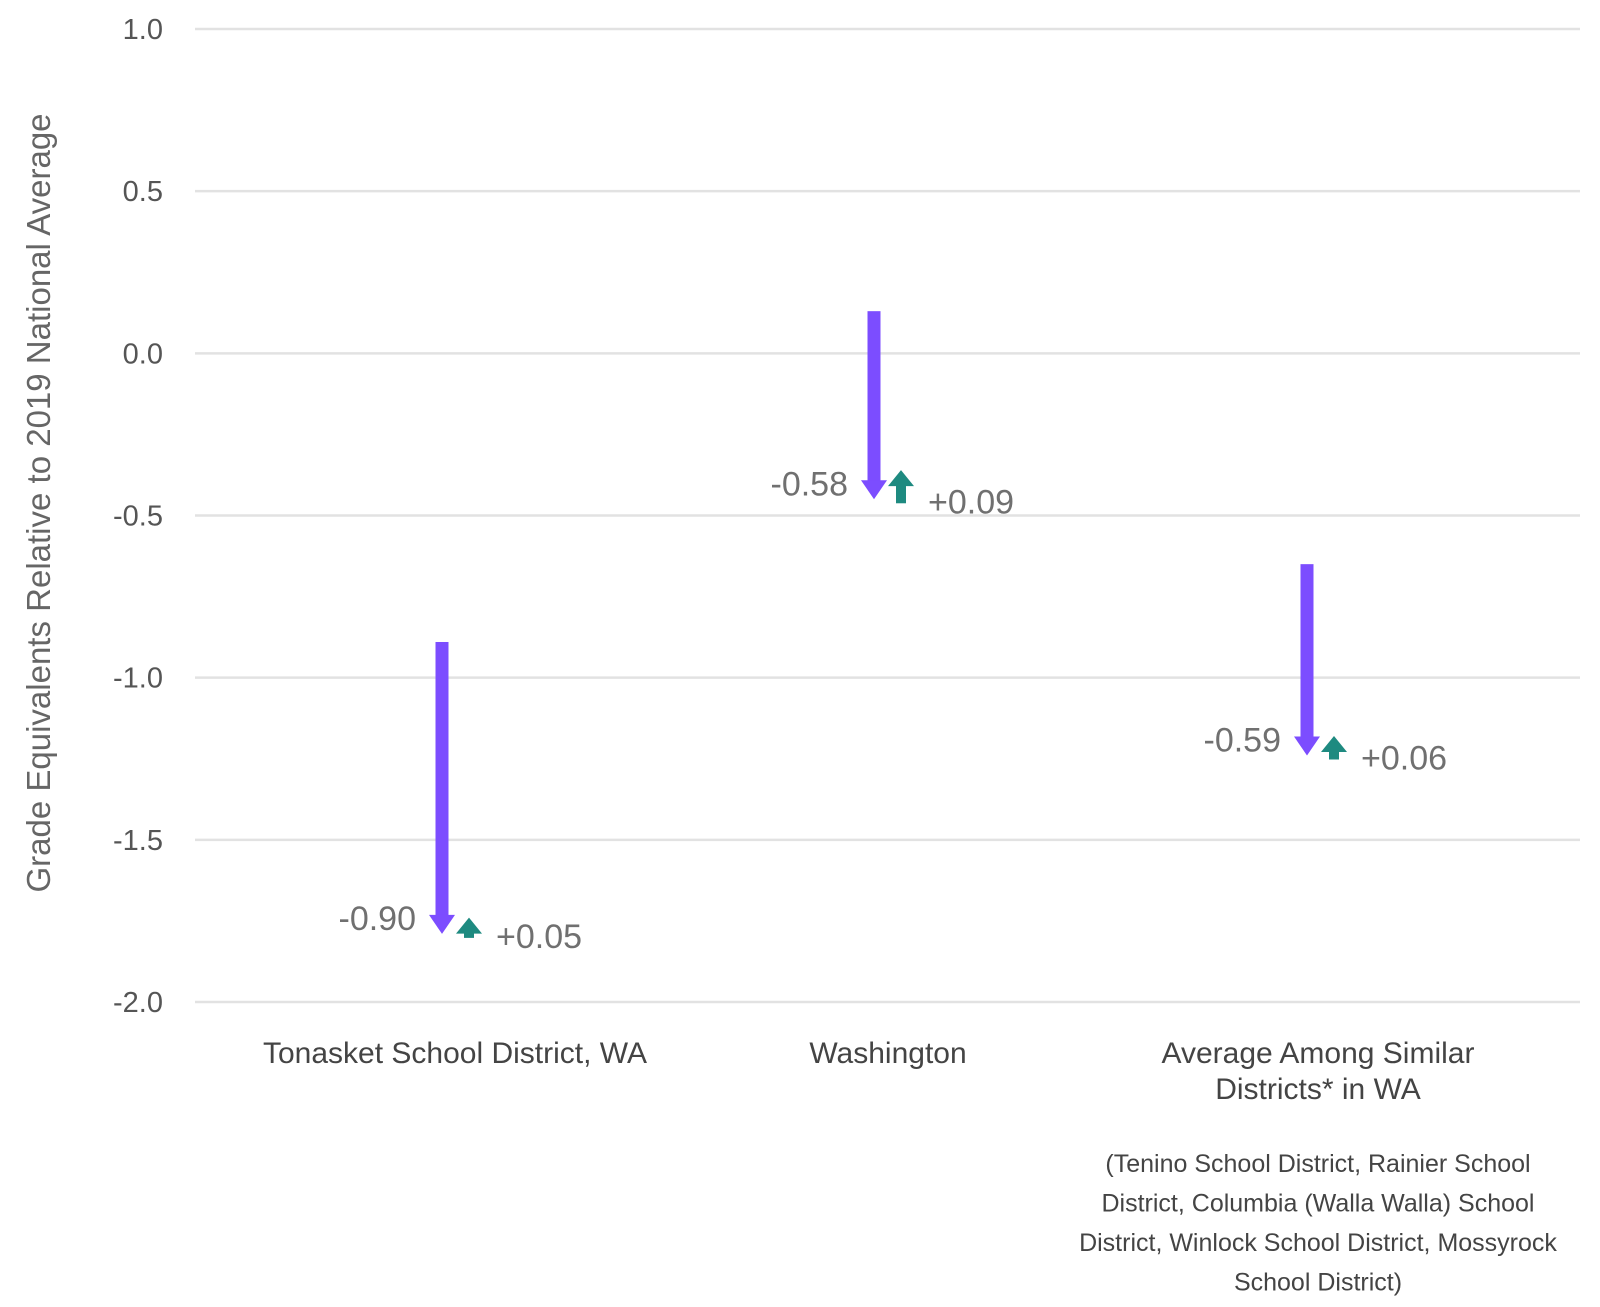 This screenshot has width=1600, height=1307. Describe the element at coordinates (1318, 1053) in the screenshot. I see `category-label: Average Among Similar` at that location.